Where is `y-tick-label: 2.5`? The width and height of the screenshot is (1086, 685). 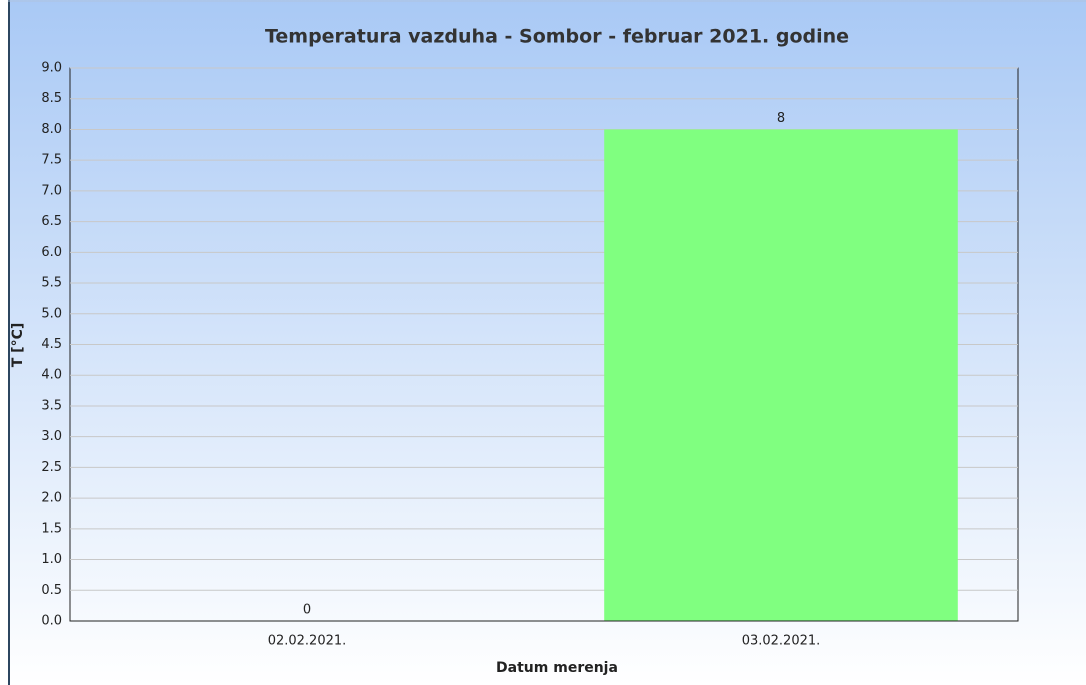
y-tick-label: 2.5 is located at coordinates (51, 467).